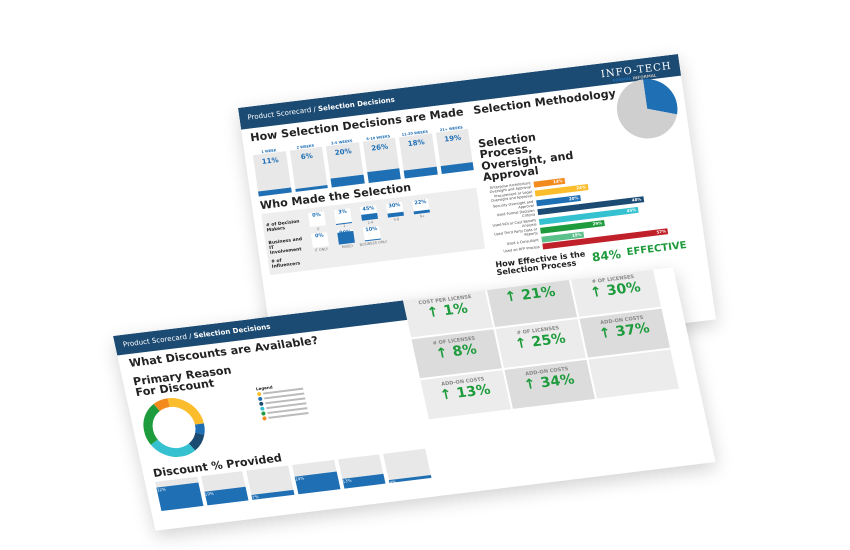 The image size is (850, 550). I want to click on discount-bar: 7%, so click(270, 483).